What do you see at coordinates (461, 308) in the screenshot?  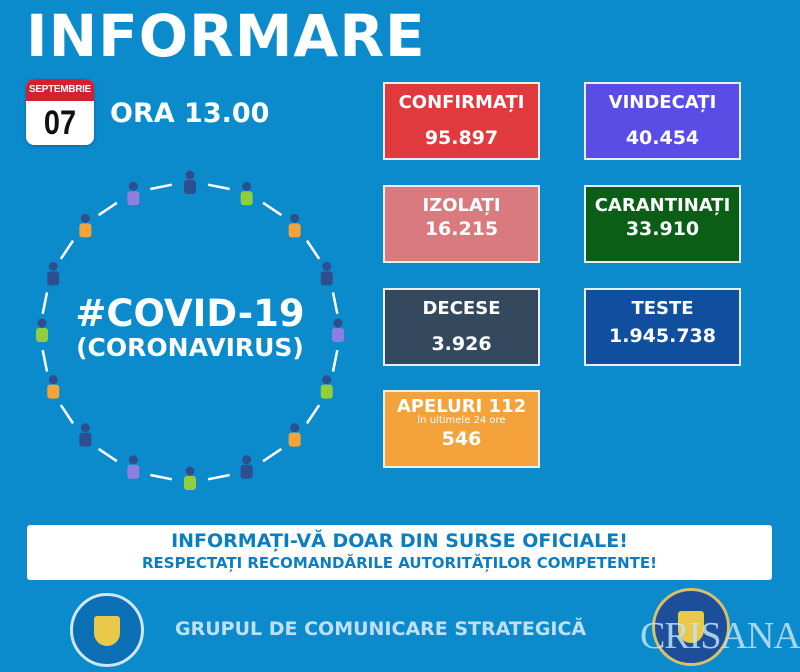 I see `card-label: DECESE` at bounding box center [461, 308].